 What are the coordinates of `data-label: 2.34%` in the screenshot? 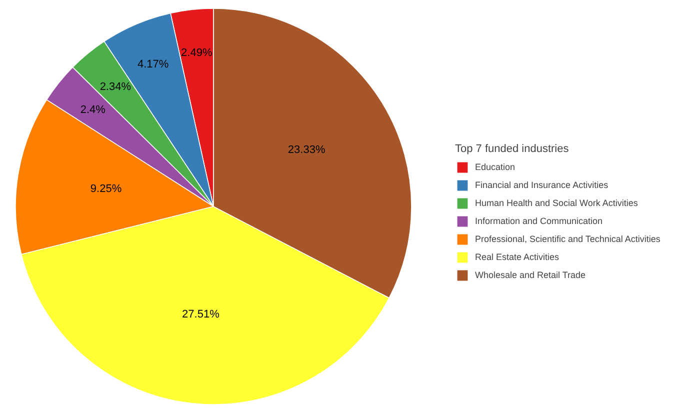 It's located at (116, 87).